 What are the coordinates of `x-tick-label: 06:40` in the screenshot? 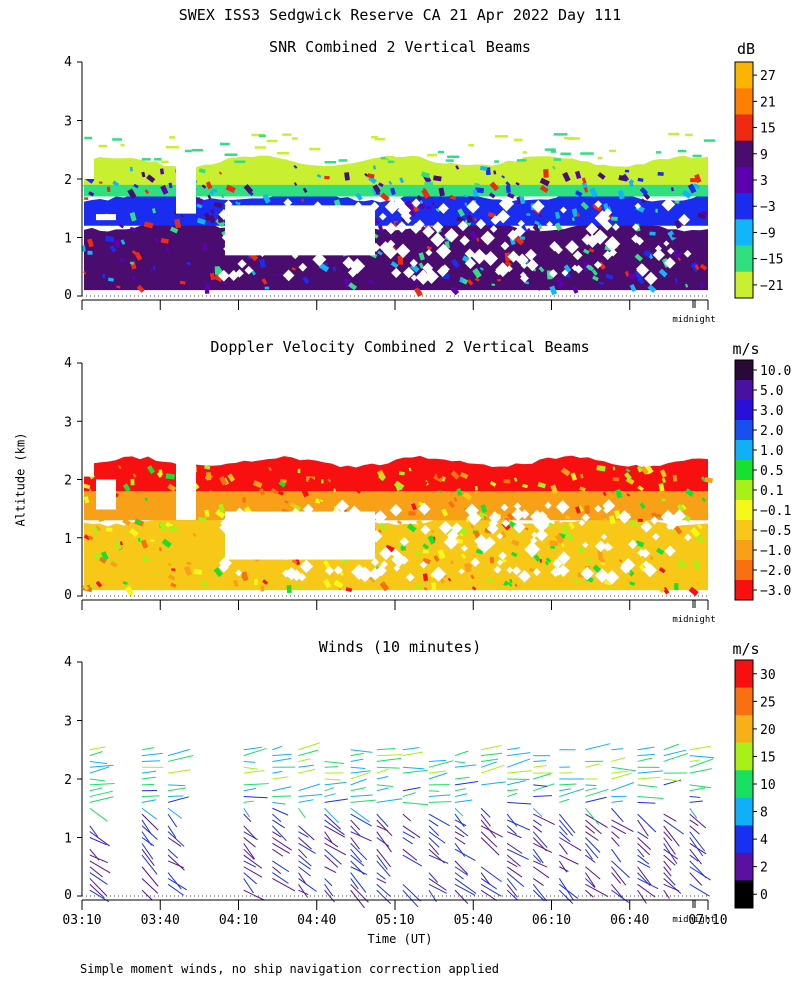 It's located at (629, 920).